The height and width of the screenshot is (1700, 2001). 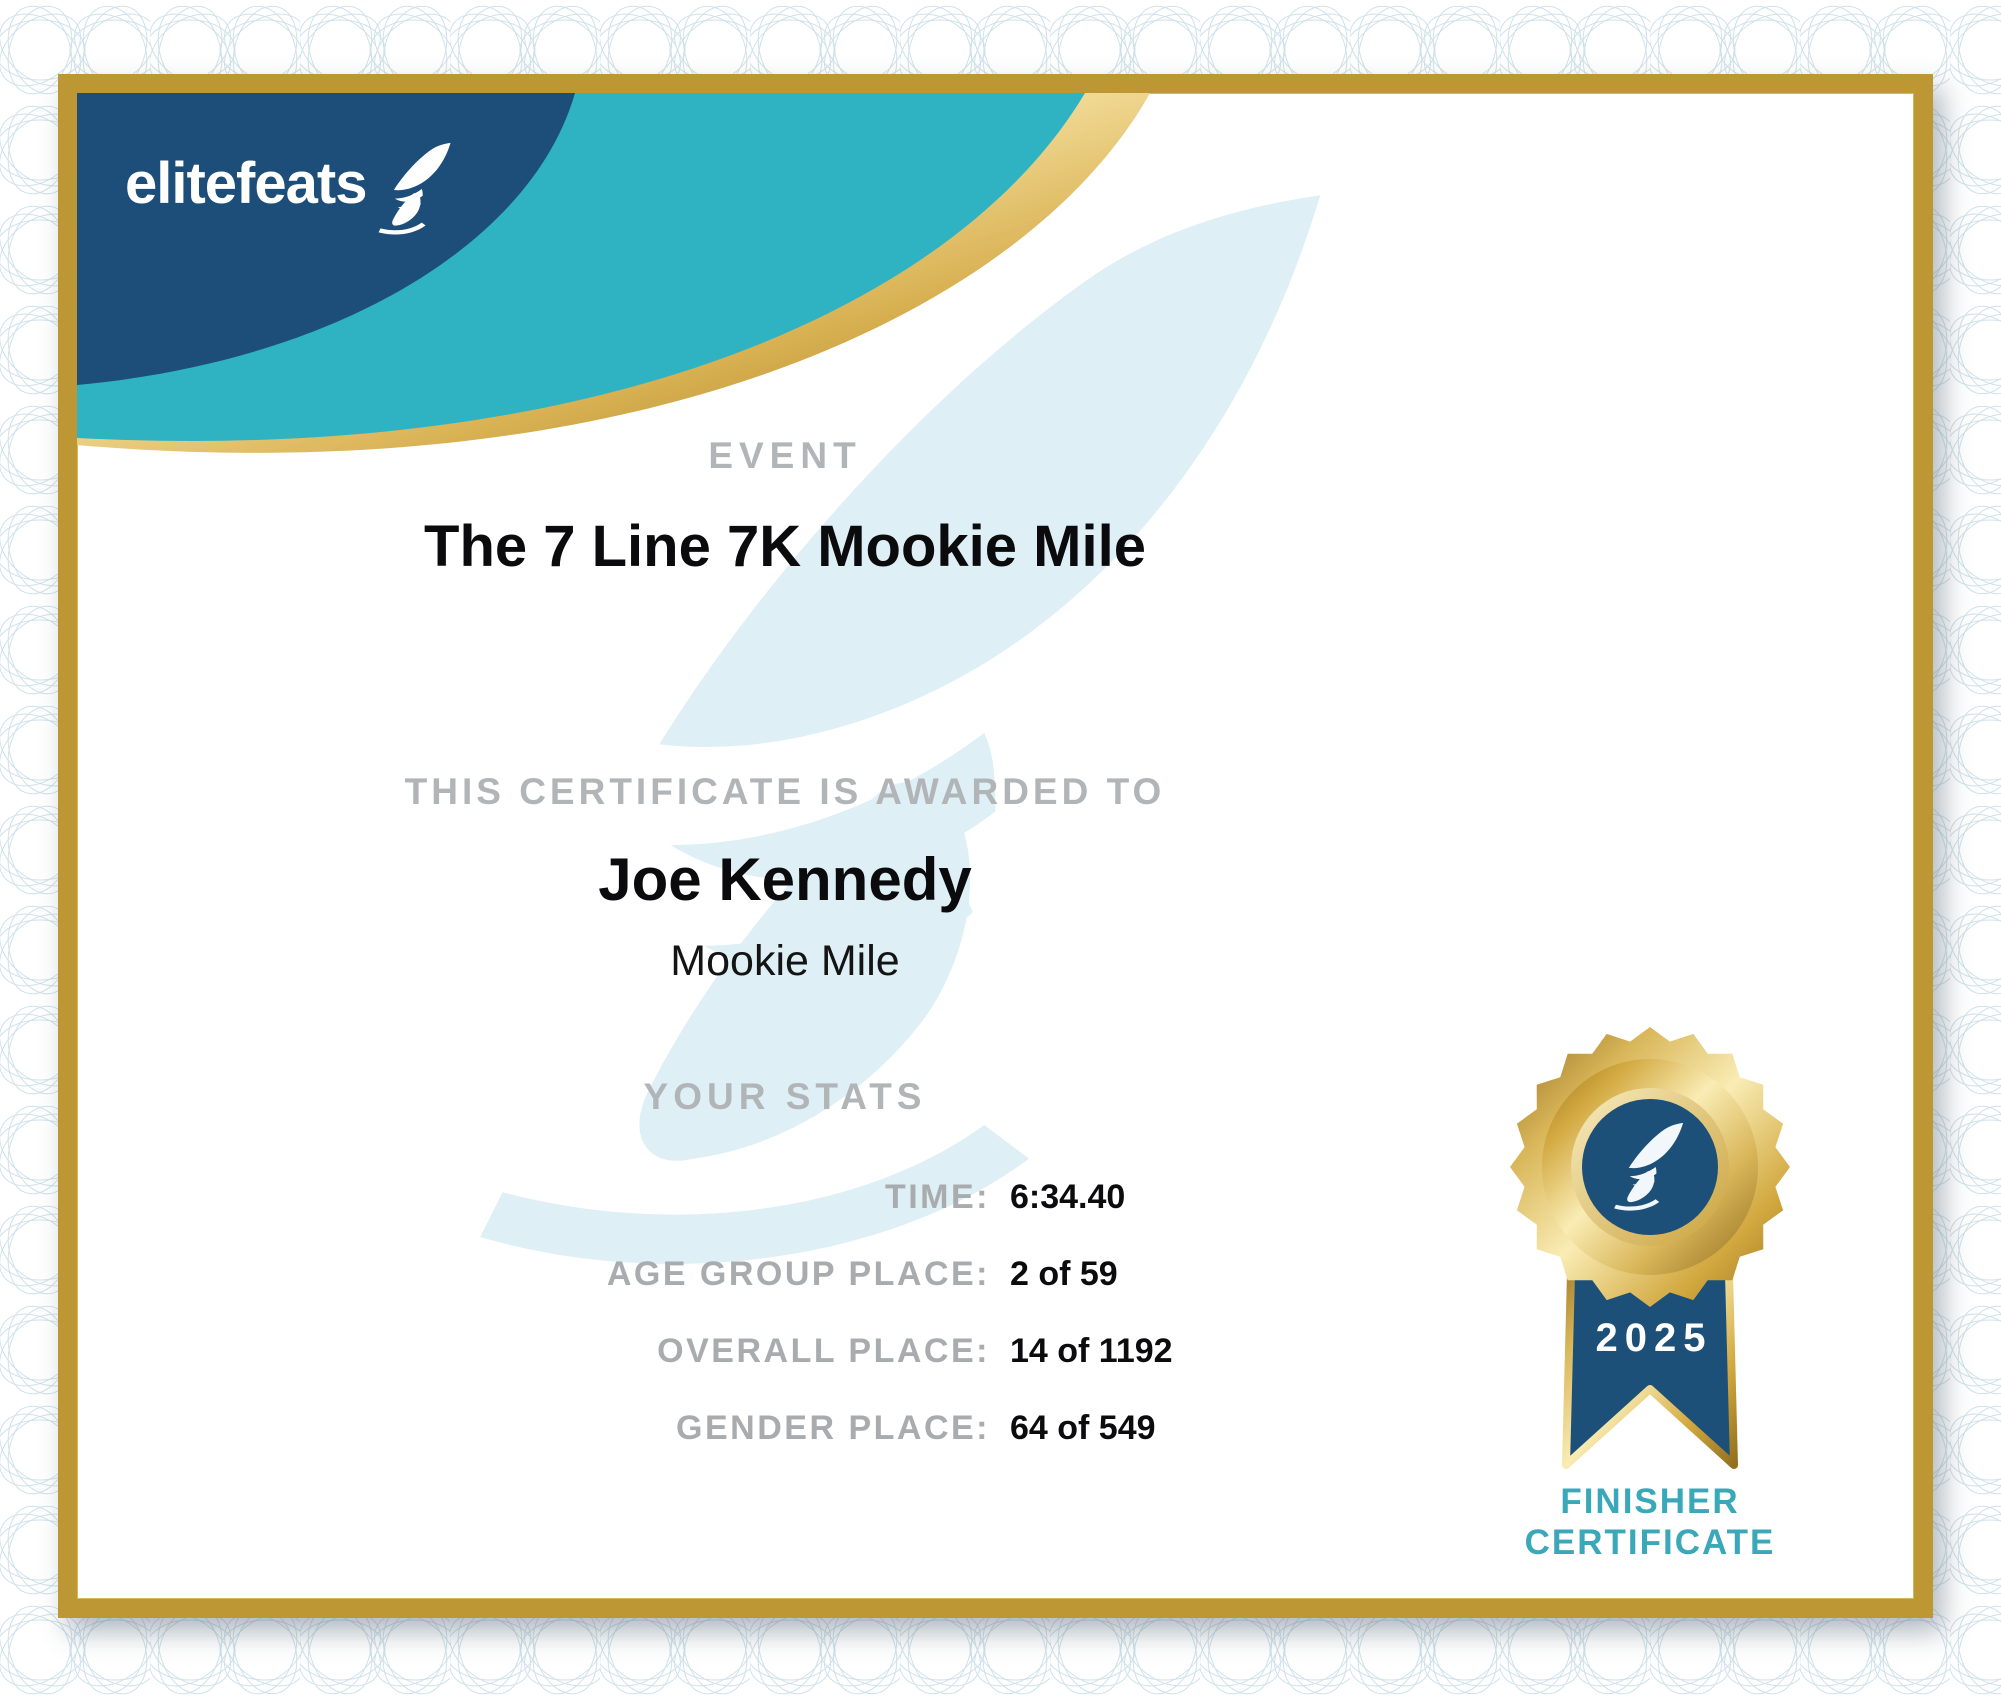 I want to click on stat-value-time: 6:34.40, so click(x=1068, y=1197).